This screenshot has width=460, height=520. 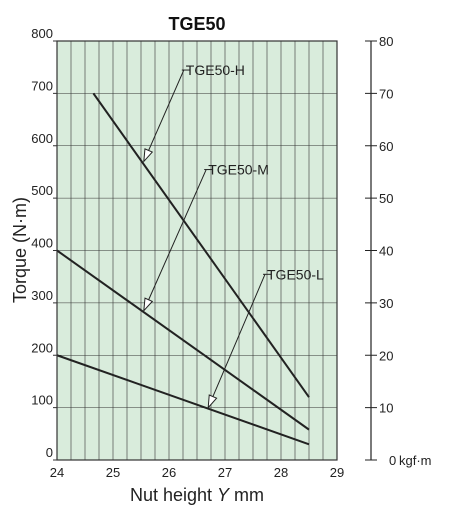 I want to click on x-axis-title-main: Nut height, so click(x=173, y=495).